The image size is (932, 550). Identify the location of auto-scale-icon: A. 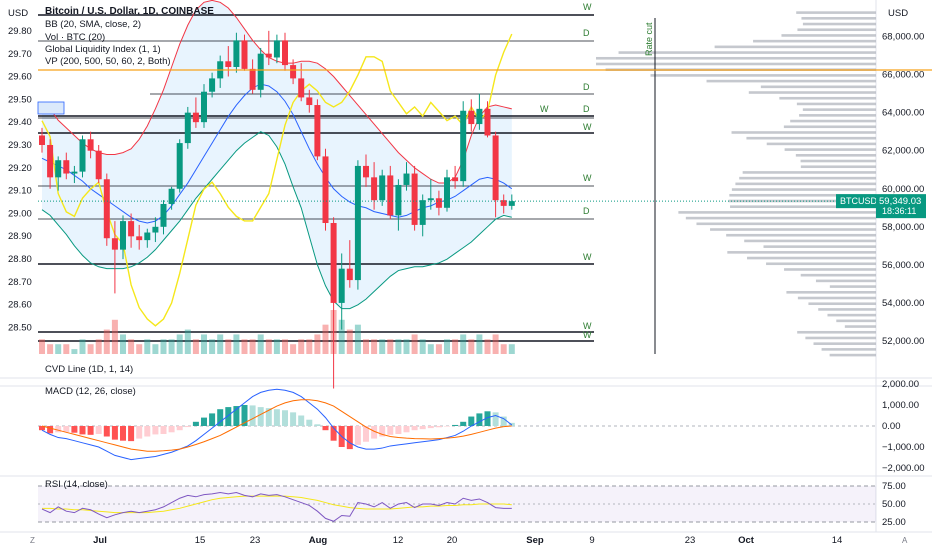
(905, 540).